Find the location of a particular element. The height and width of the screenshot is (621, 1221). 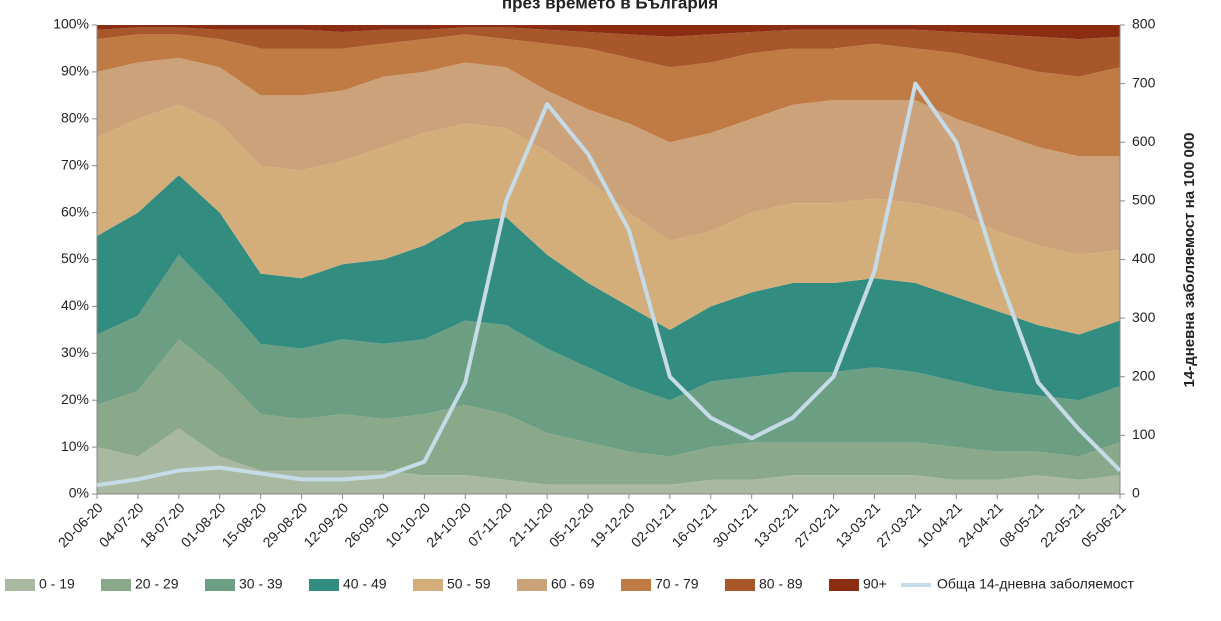

y2-tick-label: 500 is located at coordinates (1144, 200).